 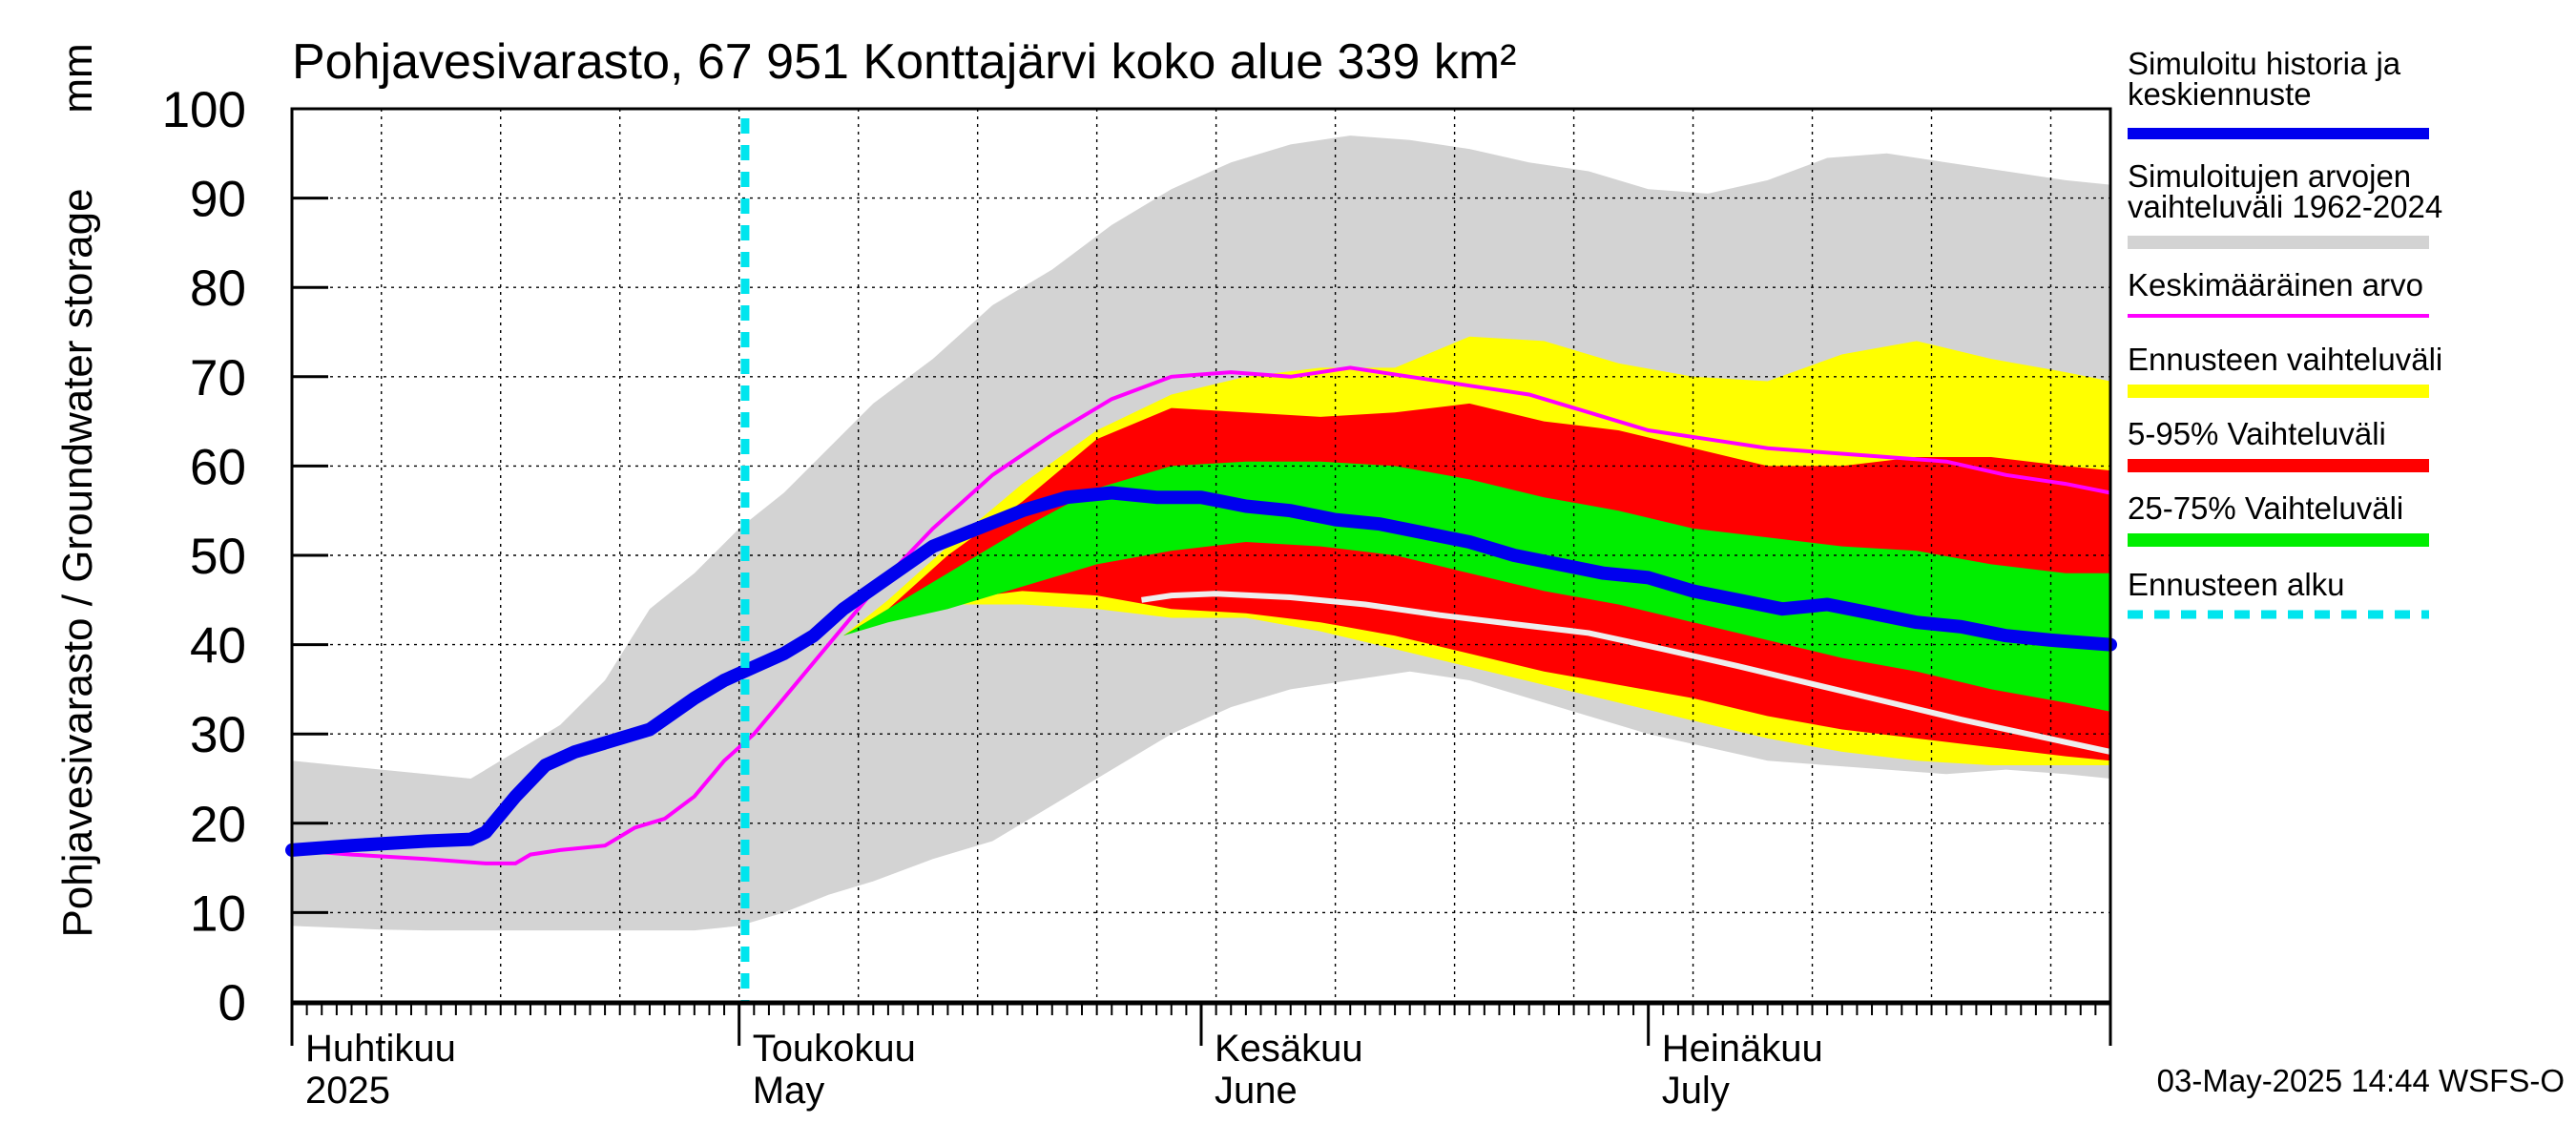 I want to click on legend-label: 5-95% Vaihteluväli, so click(x=2257, y=433).